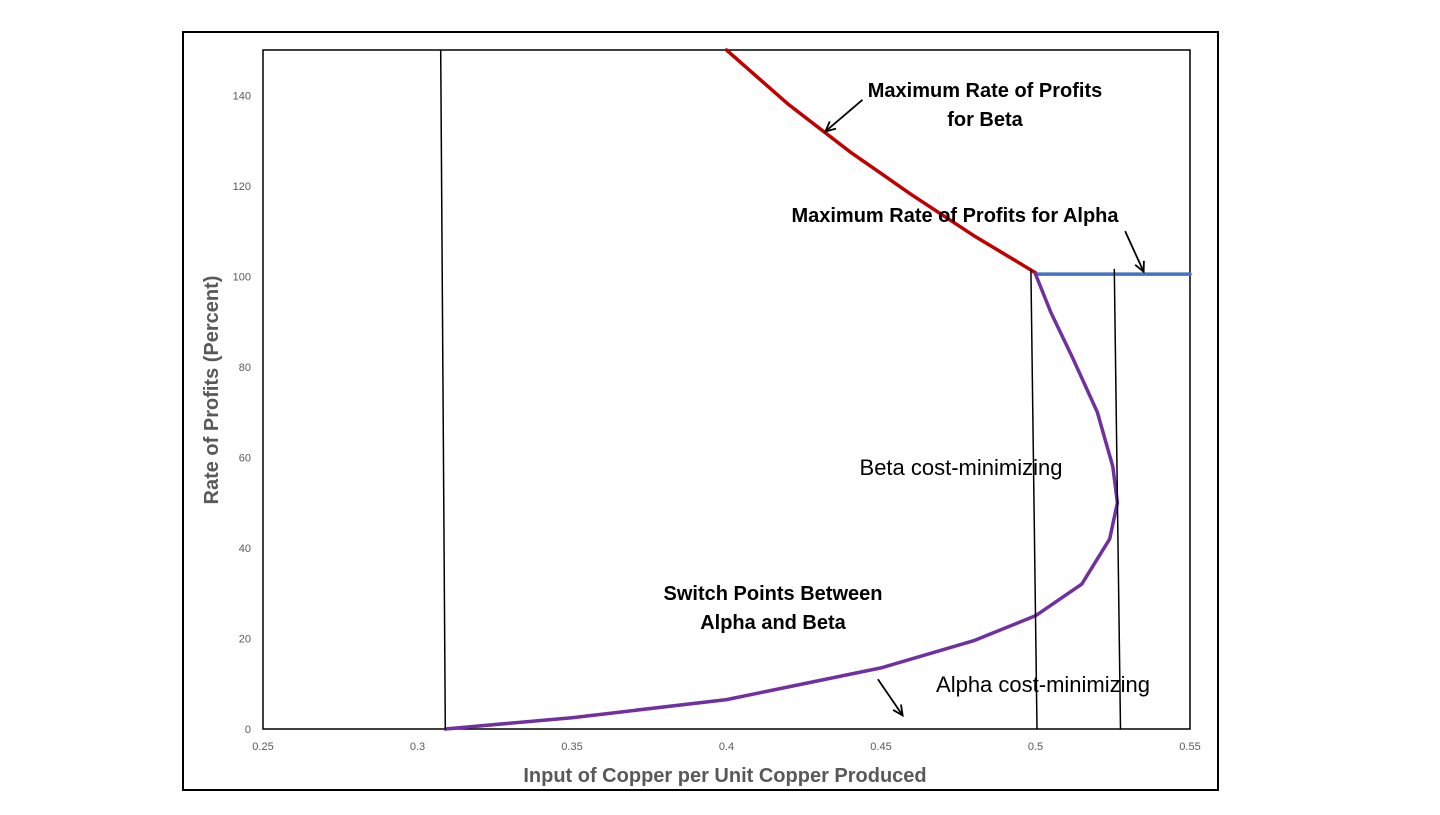 Image resolution: width=1440 pixels, height=815 pixels. I want to click on x-tick-label: 0.3, so click(417, 747).